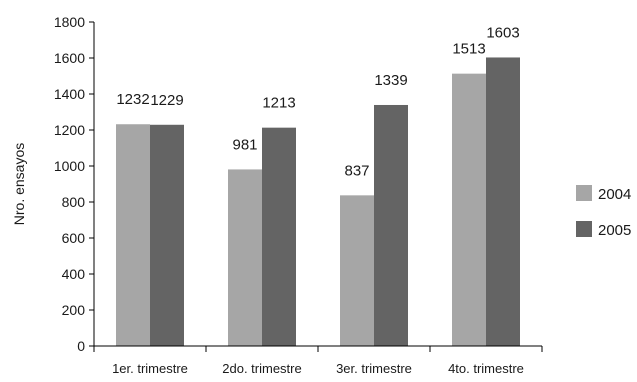 This screenshot has height=382, width=637. Describe the element at coordinates (374, 368) in the screenshot. I see `x-category-label: 3er. trimestre` at that location.